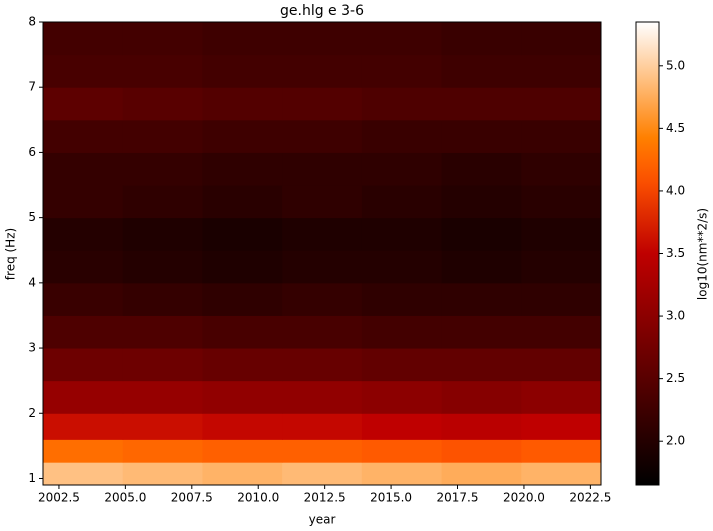 This screenshot has width=713, height=531. What do you see at coordinates (322, 520) in the screenshot?
I see `x-axis-label: year` at bounding box center [322, 520].